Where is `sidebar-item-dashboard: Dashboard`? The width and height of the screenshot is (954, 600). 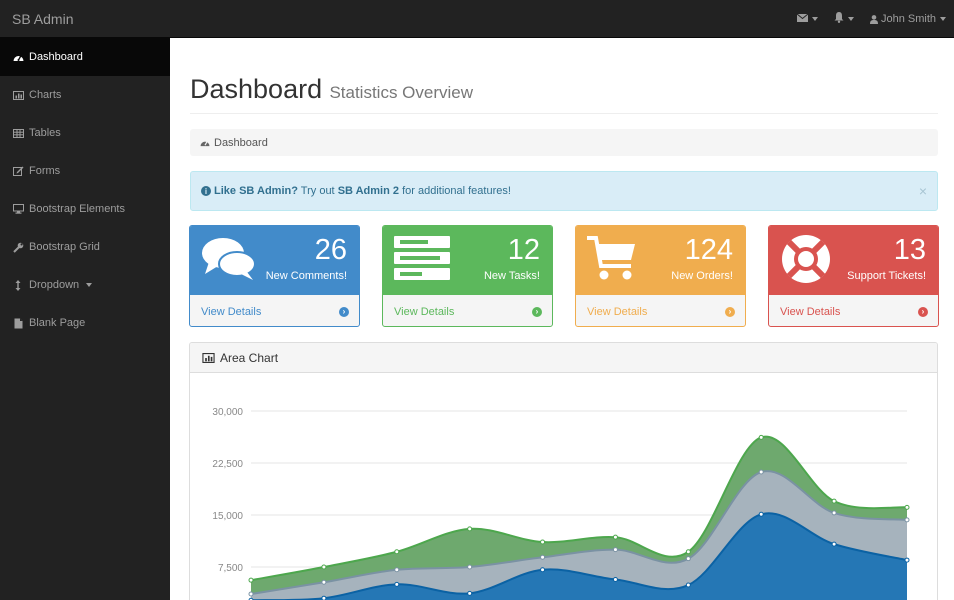
sidebar-item-dashboard: Dashboard is located at coordinates (85, 57).